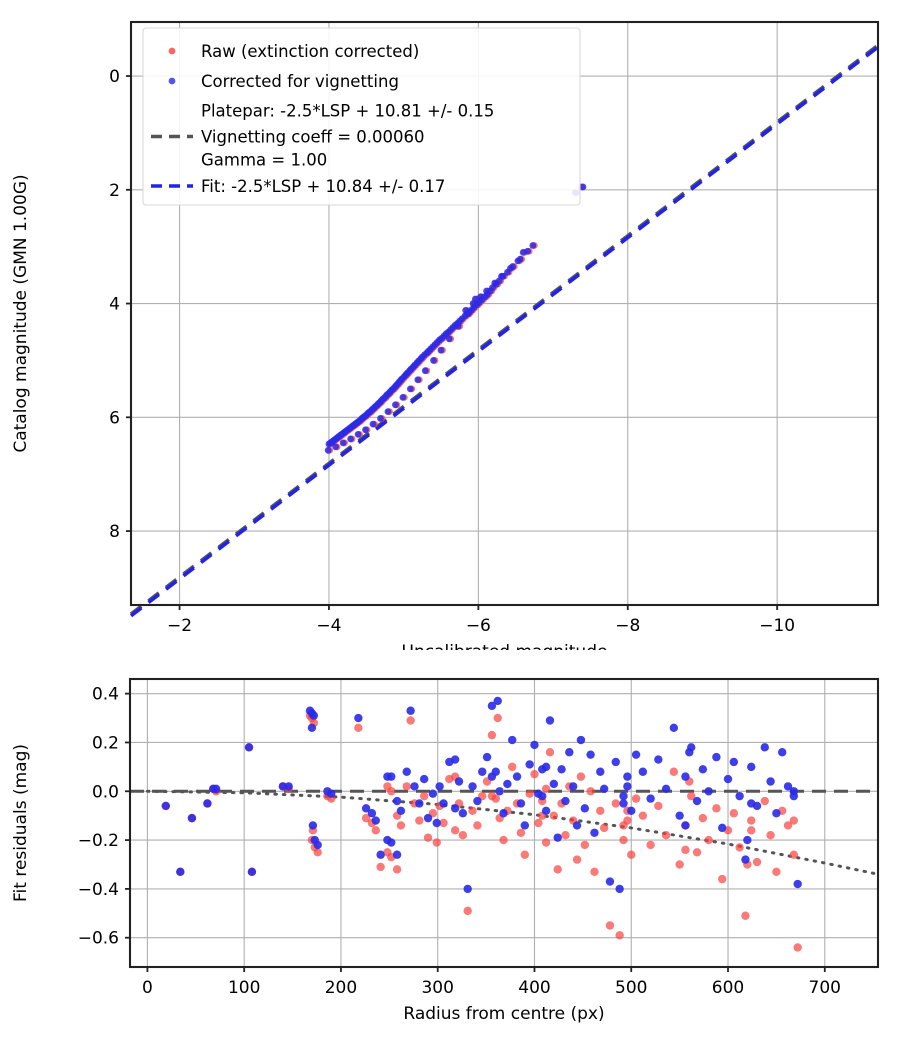 The height and width of the screenshot is (1050, 900). I want to click on y-tick-label: 8, so click(114, 532).